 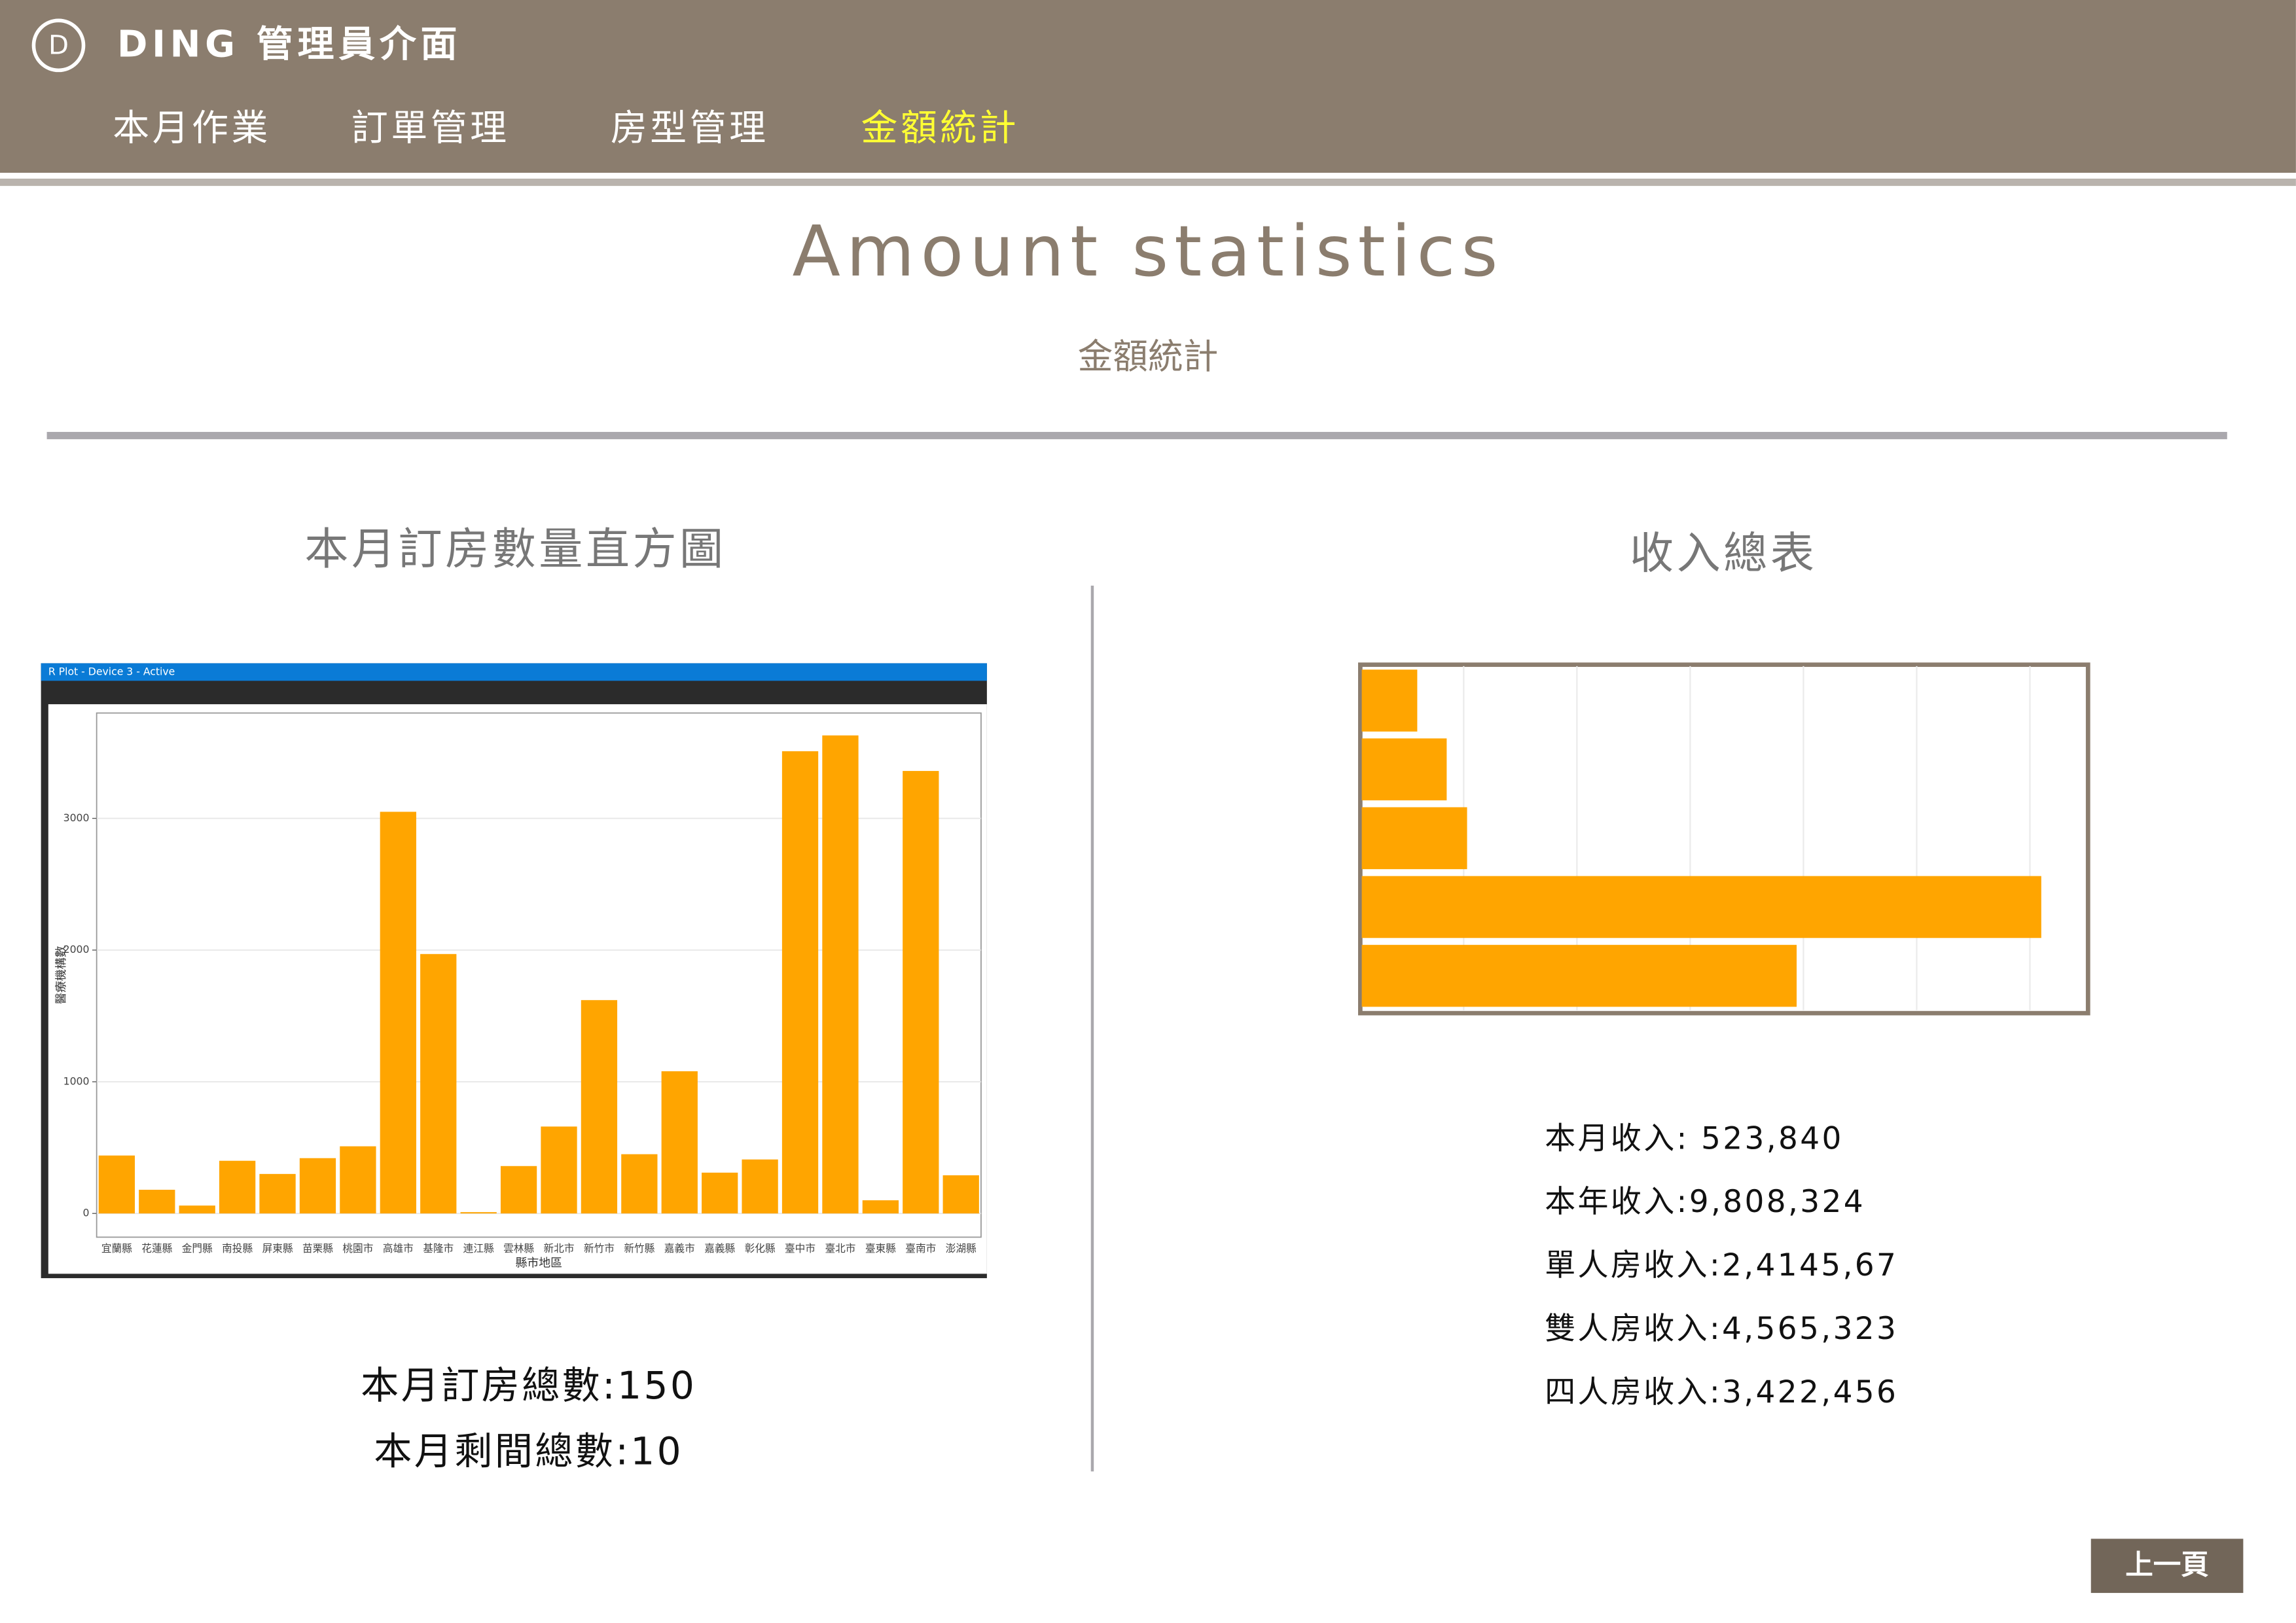 I want to click on right-stat: 雙人房收入:4,565,323, so click(x=1721, y=1329).